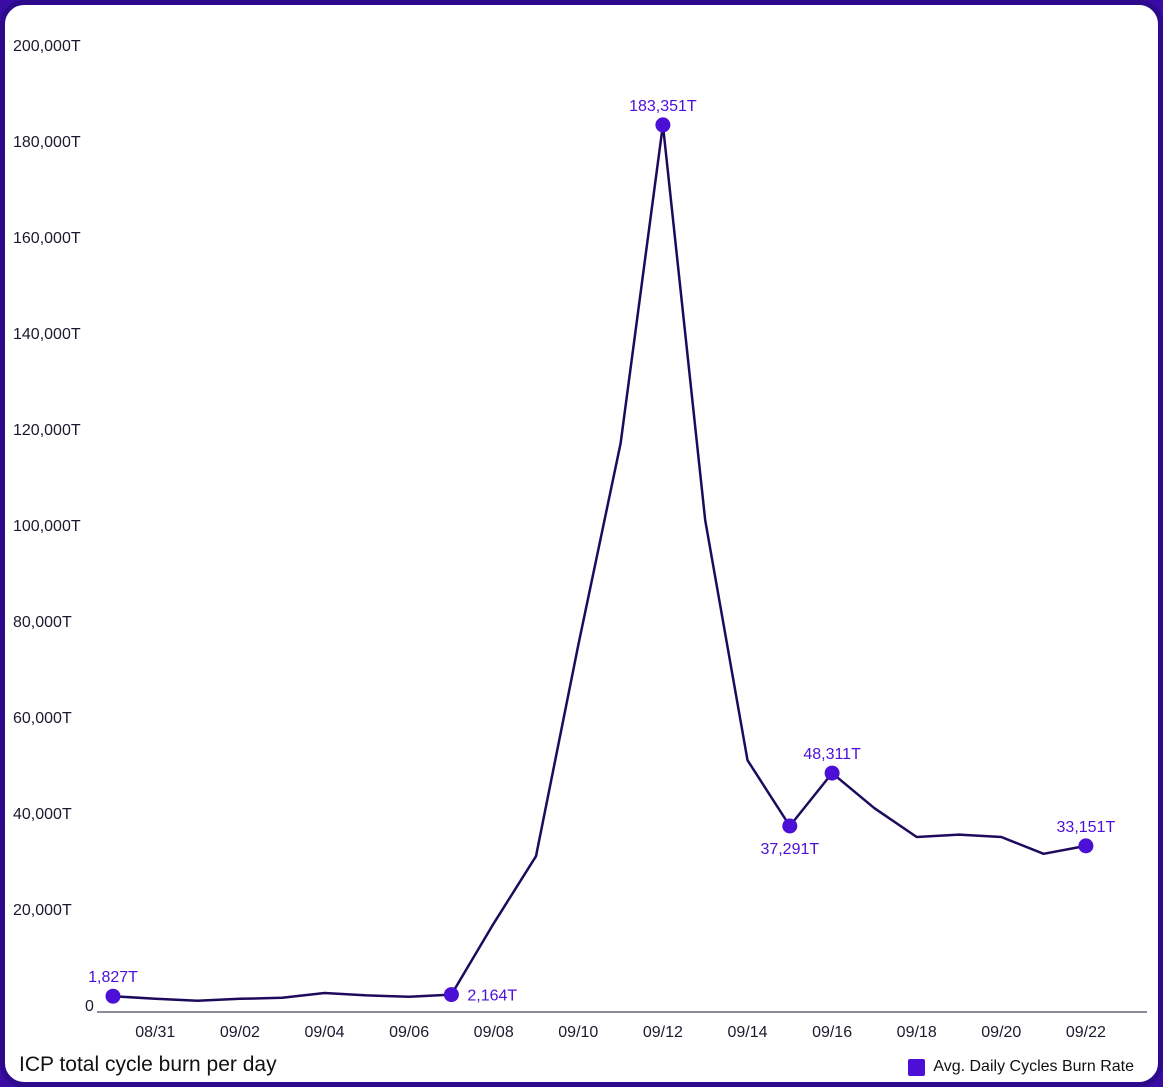  What do you see at coordinates (1033, 1066) in the screenshot?
I see `legend-label: Avg. Daily Cycles Burn Rate` at bounding box center [1033, 1066].